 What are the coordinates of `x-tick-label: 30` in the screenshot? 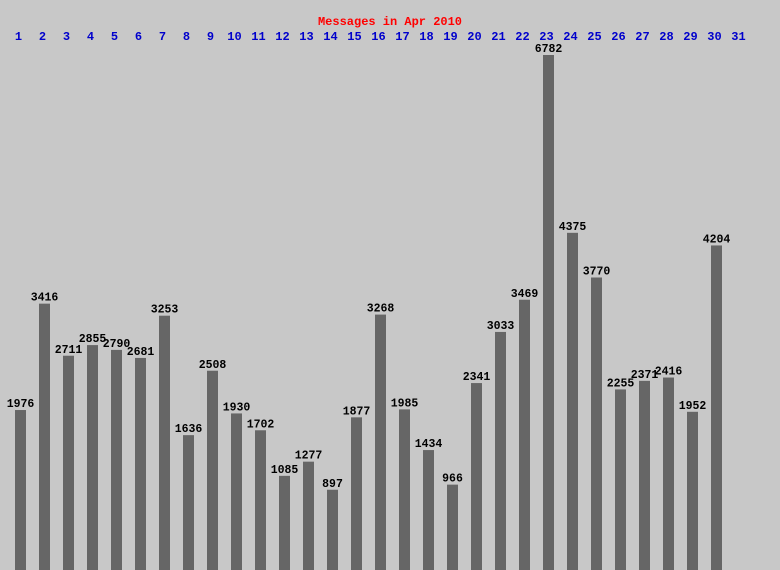 It's located at (714, 37).